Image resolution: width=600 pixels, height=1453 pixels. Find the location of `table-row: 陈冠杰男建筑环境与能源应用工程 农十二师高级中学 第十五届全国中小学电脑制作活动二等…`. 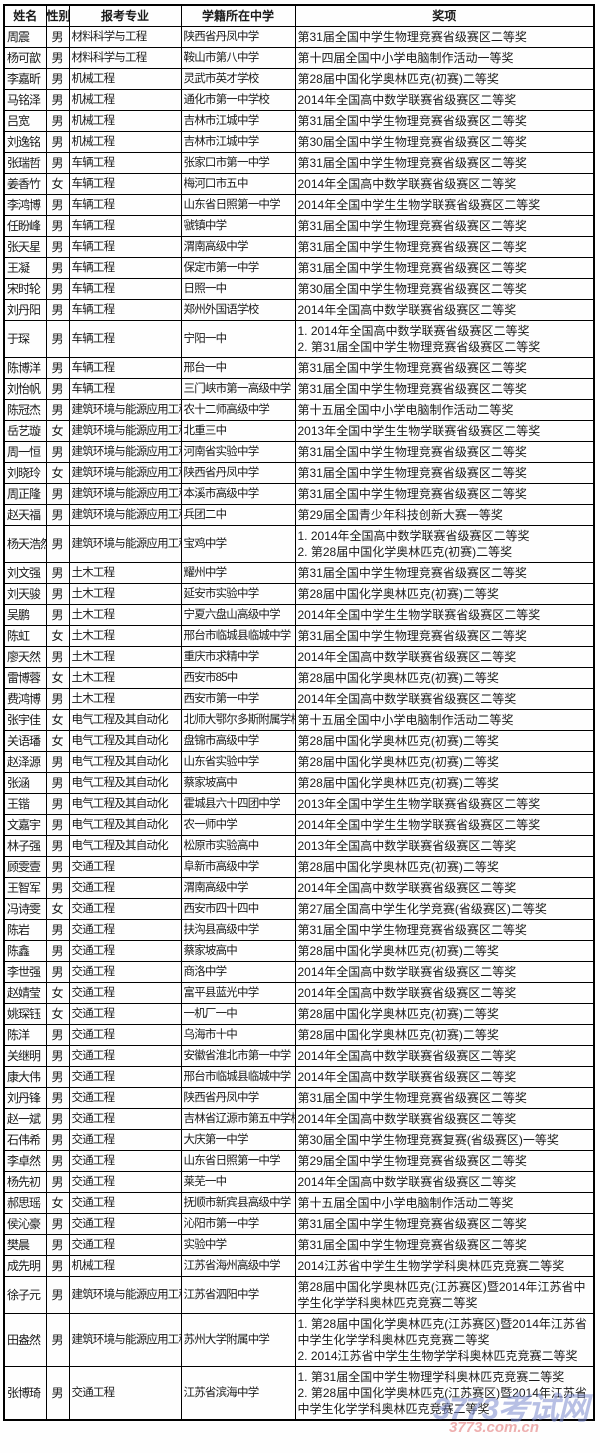

table-row: 陈冠杰男建筑环境与能源应用工程 农十二师高级中学 第十五届全国中小学电脑制作活动二等… is located at coordinates (299, 410).